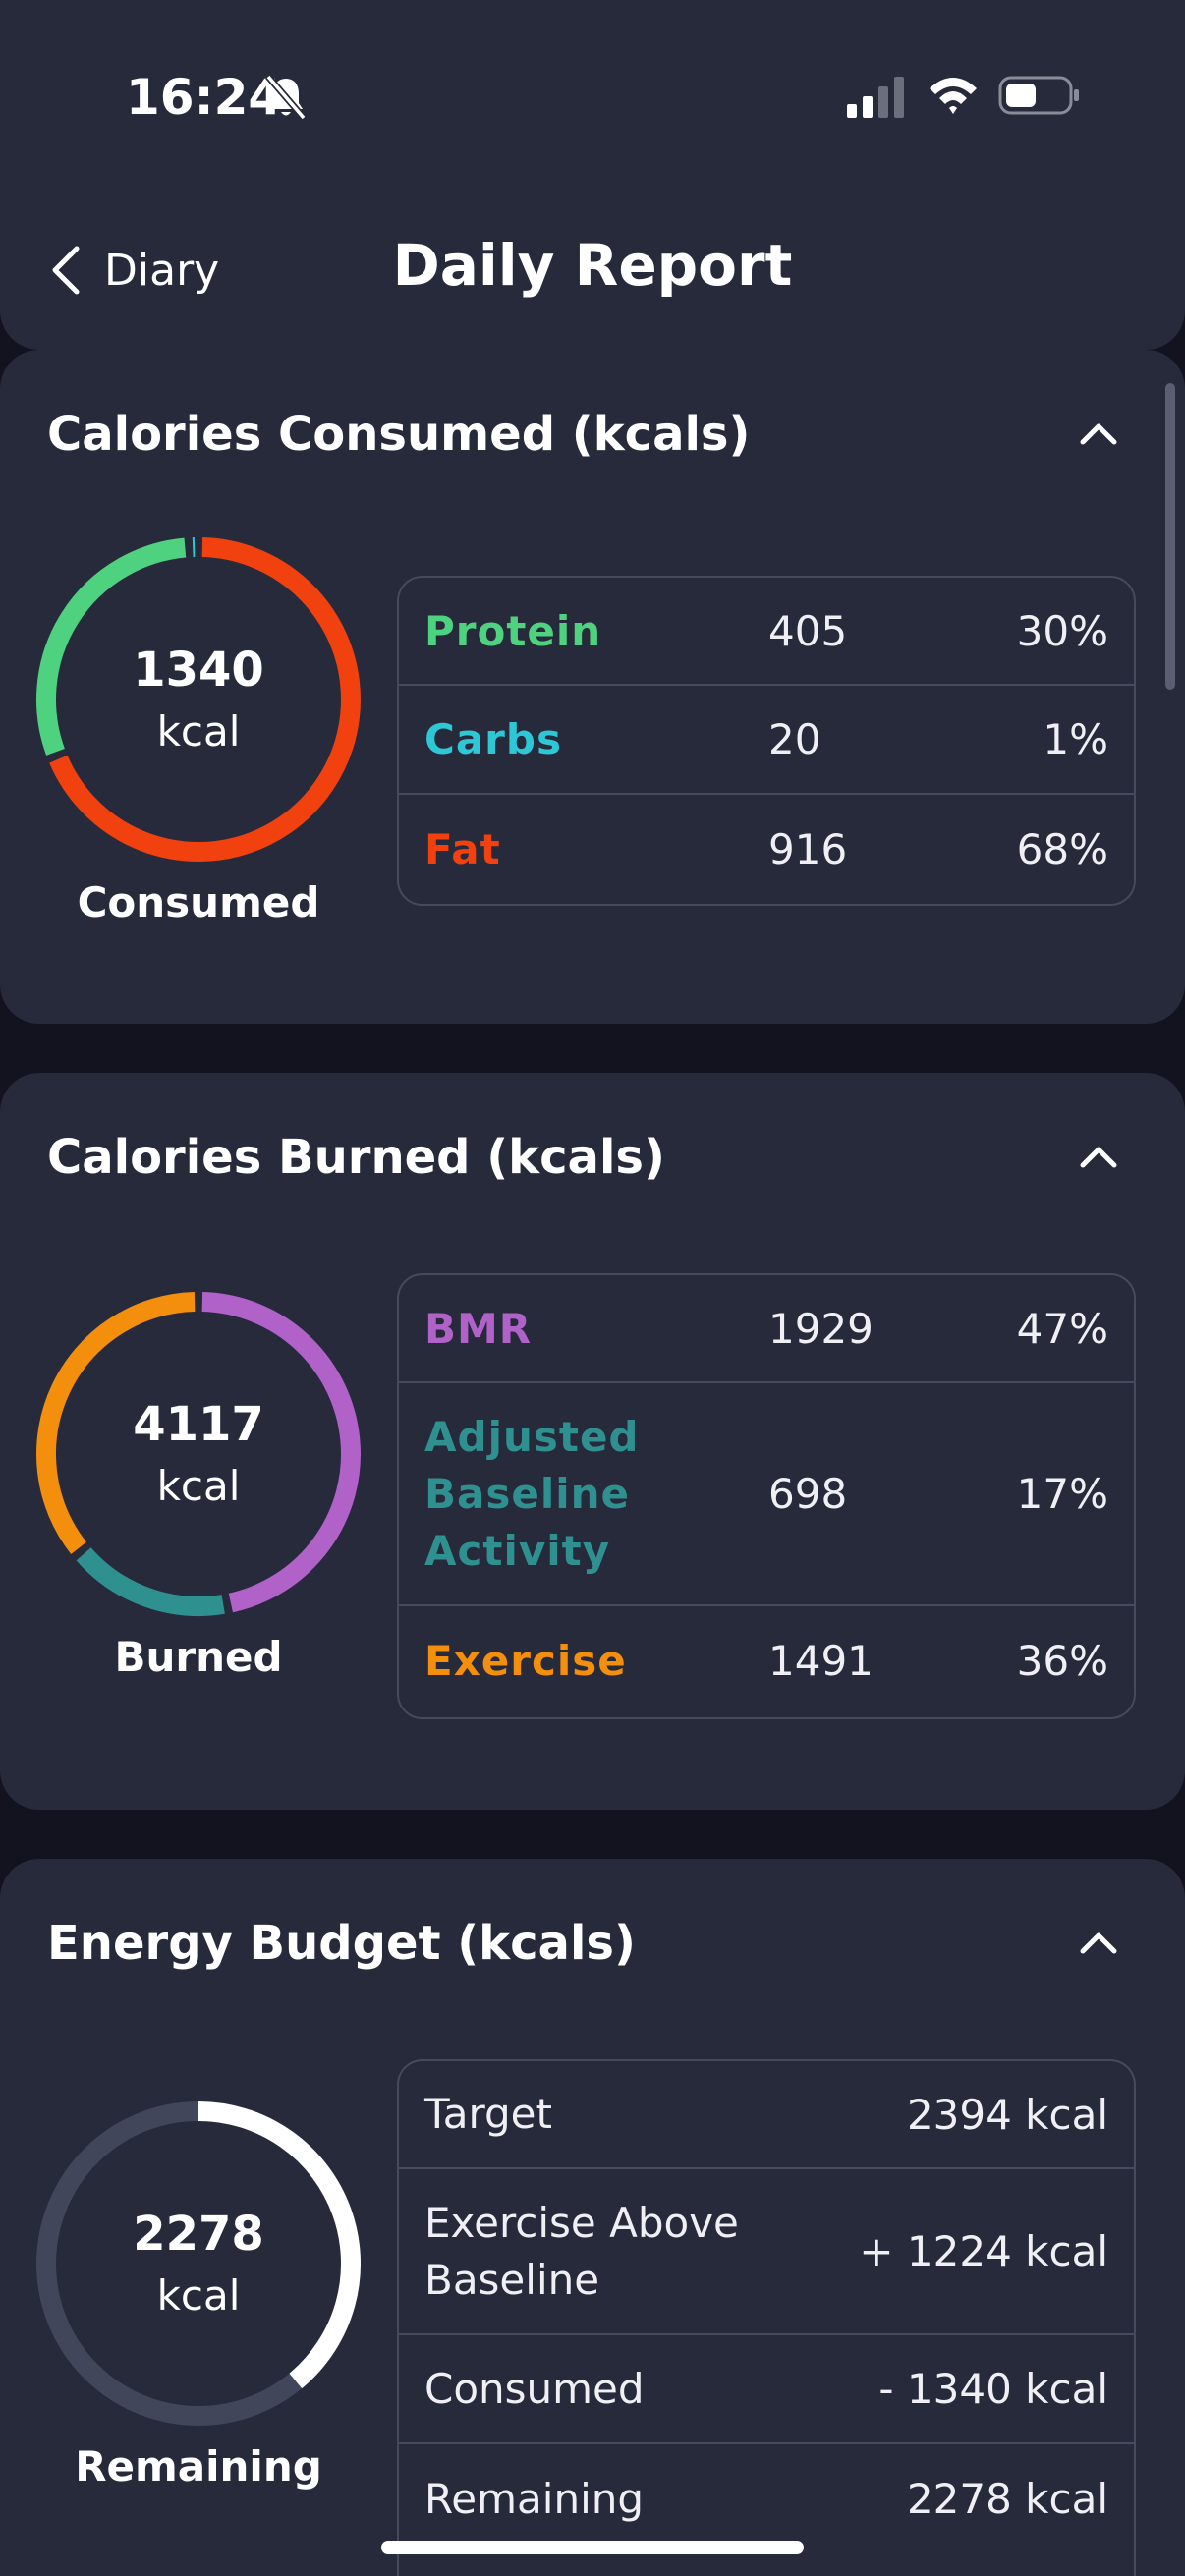 Image resolution: width=1185 pixels, height=2576 pixels. Describe the element at coordinates (1007, 2114) in the screenshot. I see `row-value: 2394 kcal` at that location.